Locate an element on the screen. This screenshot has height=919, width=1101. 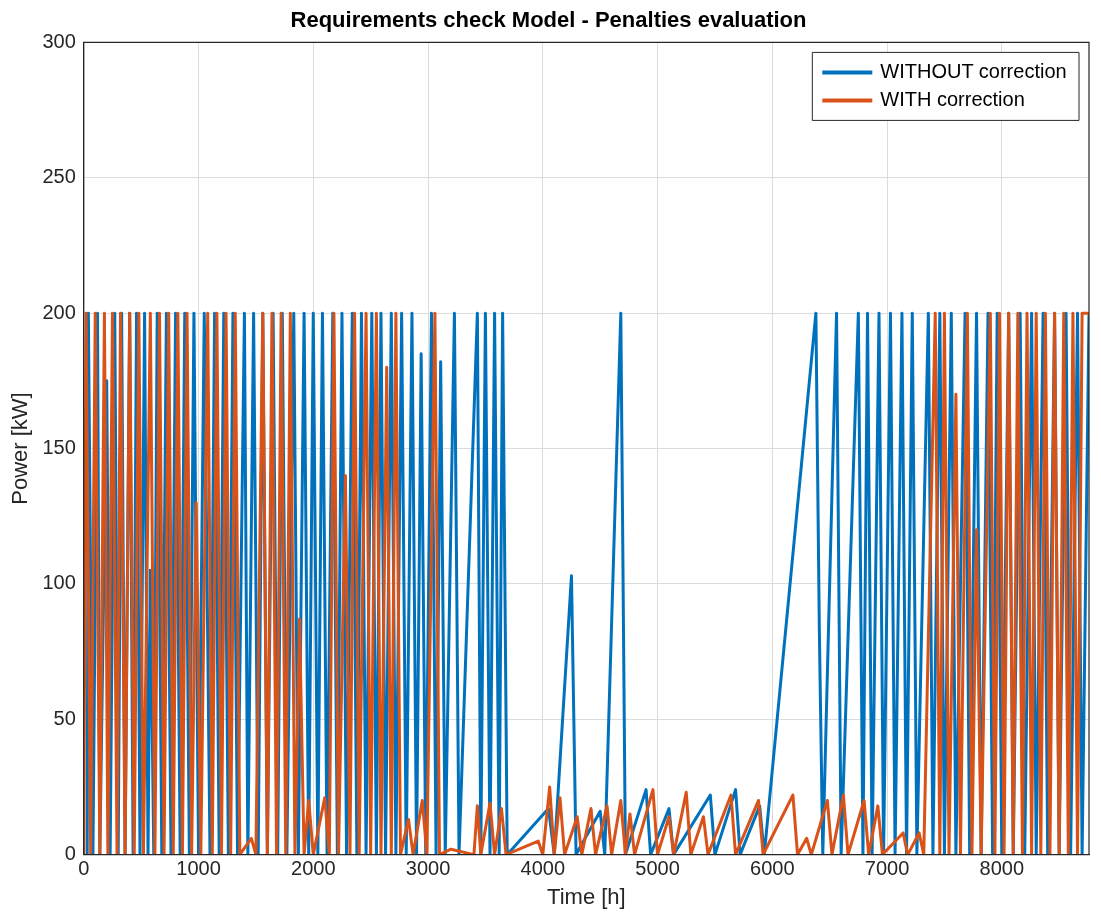
x-tick-label: 7000 is located at coordinates (887, 868).